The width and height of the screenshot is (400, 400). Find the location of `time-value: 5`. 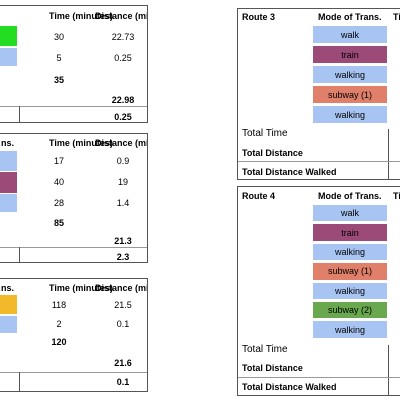

time-value: 5 is located at coordinates (59, 58).